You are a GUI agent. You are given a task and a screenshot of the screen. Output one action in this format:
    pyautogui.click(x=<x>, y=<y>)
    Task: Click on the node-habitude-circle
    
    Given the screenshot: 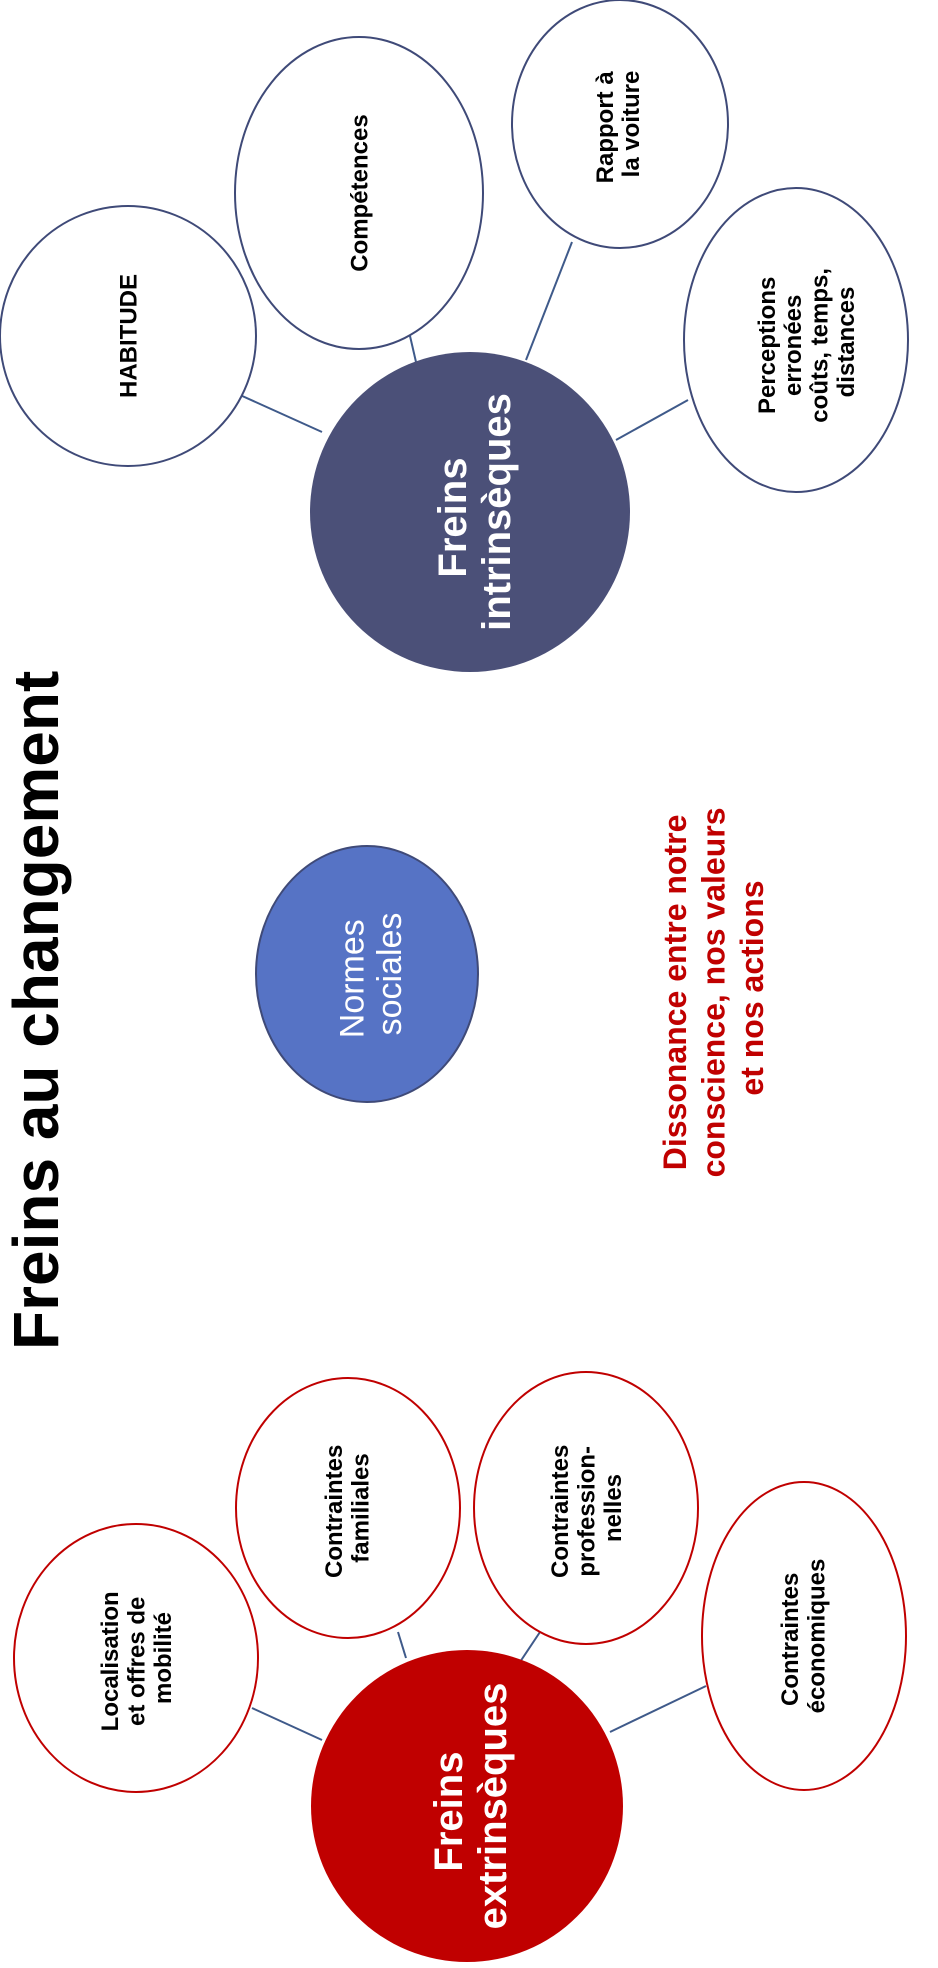 What is the action you would take?
    pyautogui.click(x=128, y=336)
    